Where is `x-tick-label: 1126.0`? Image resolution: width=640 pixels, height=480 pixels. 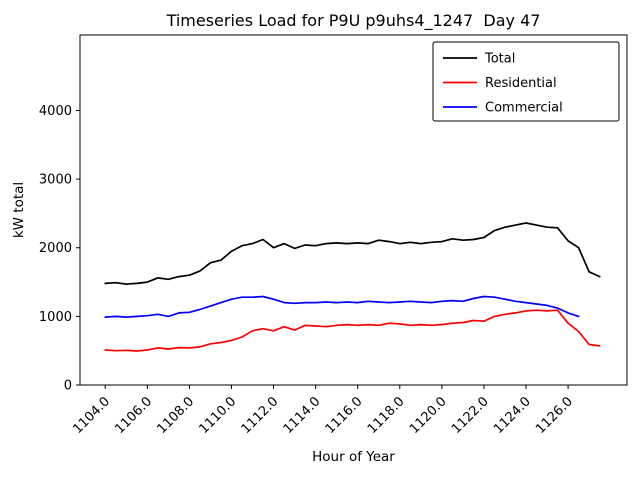
x-tick-label: 1126.0 is located at coordinates (554, 415).